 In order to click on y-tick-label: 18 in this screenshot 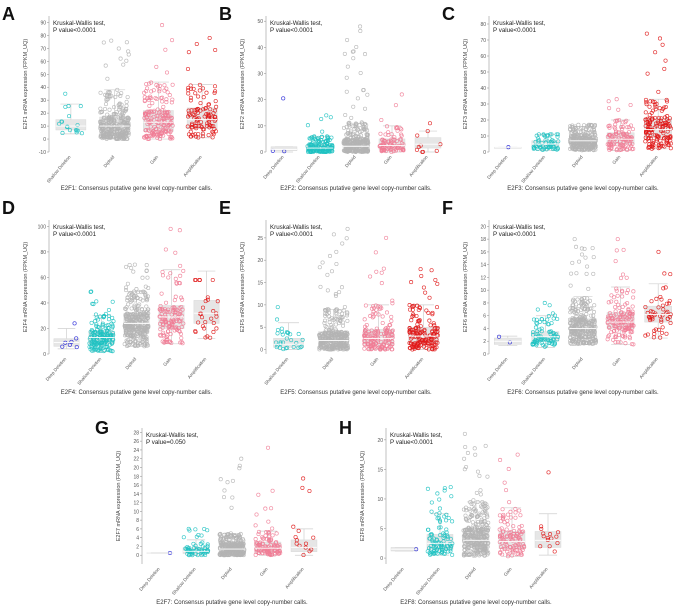, I will do `click(136, 477)`.